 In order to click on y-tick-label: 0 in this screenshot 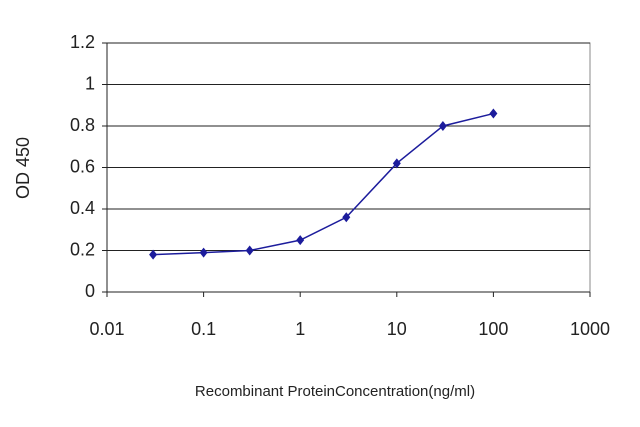, I will do `click(90, 291)`.